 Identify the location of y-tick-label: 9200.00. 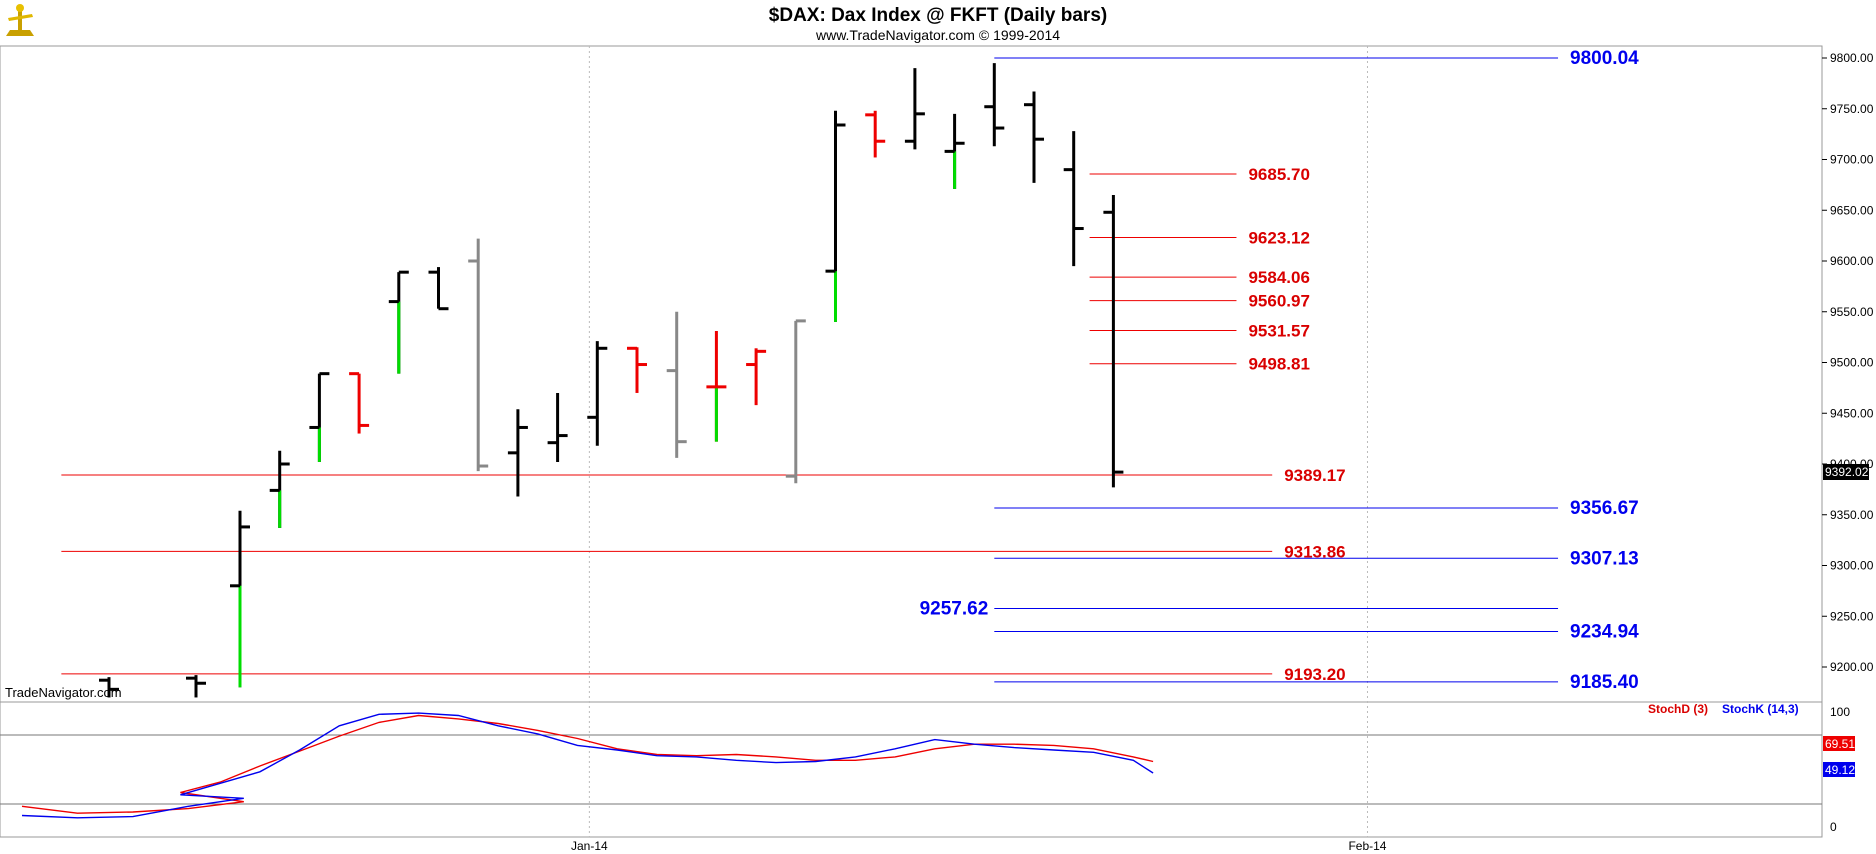
(1852, 667).